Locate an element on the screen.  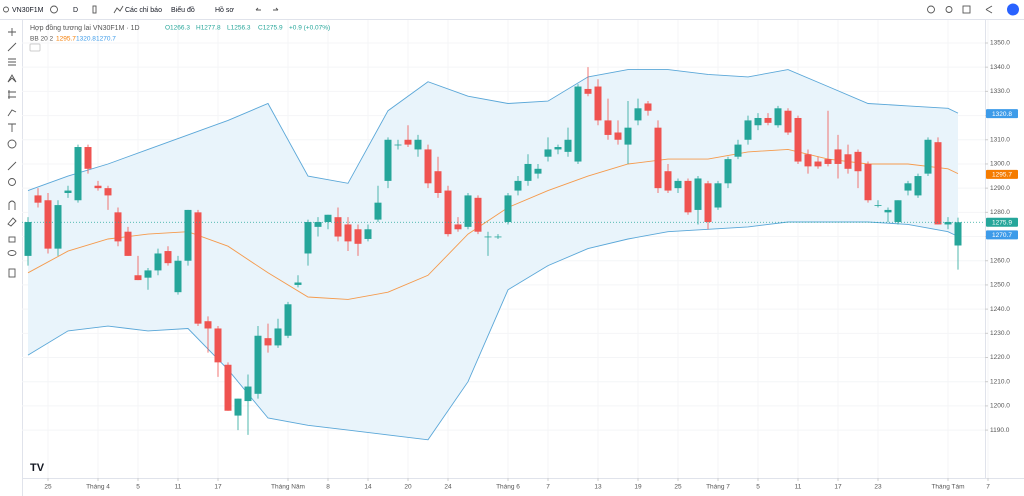
chart-menu: Biểu đồ is located at coordinates (183, 9).